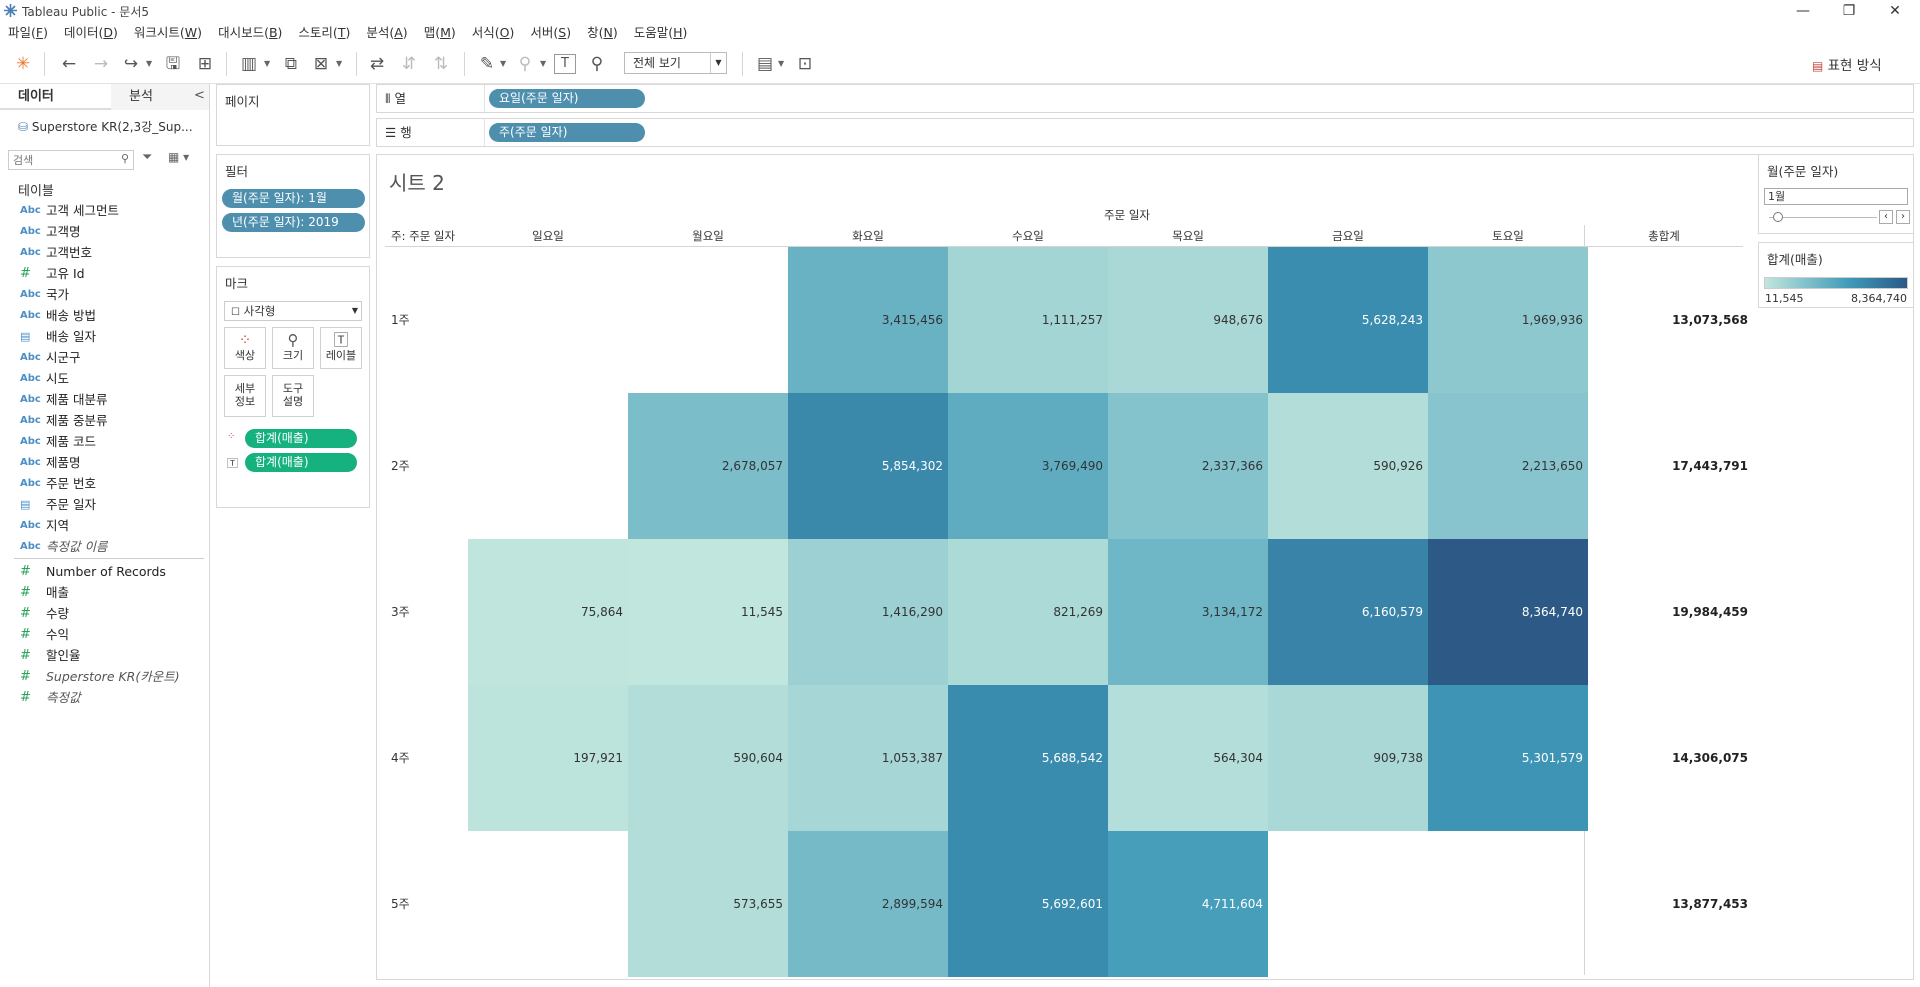 The height and width of the screenshot is (987, 1920). What do you see at coordinates (104, 420) in the screenshot?
I see `field-item: Abc 제품 중분류` at bounding box center [104, 420].